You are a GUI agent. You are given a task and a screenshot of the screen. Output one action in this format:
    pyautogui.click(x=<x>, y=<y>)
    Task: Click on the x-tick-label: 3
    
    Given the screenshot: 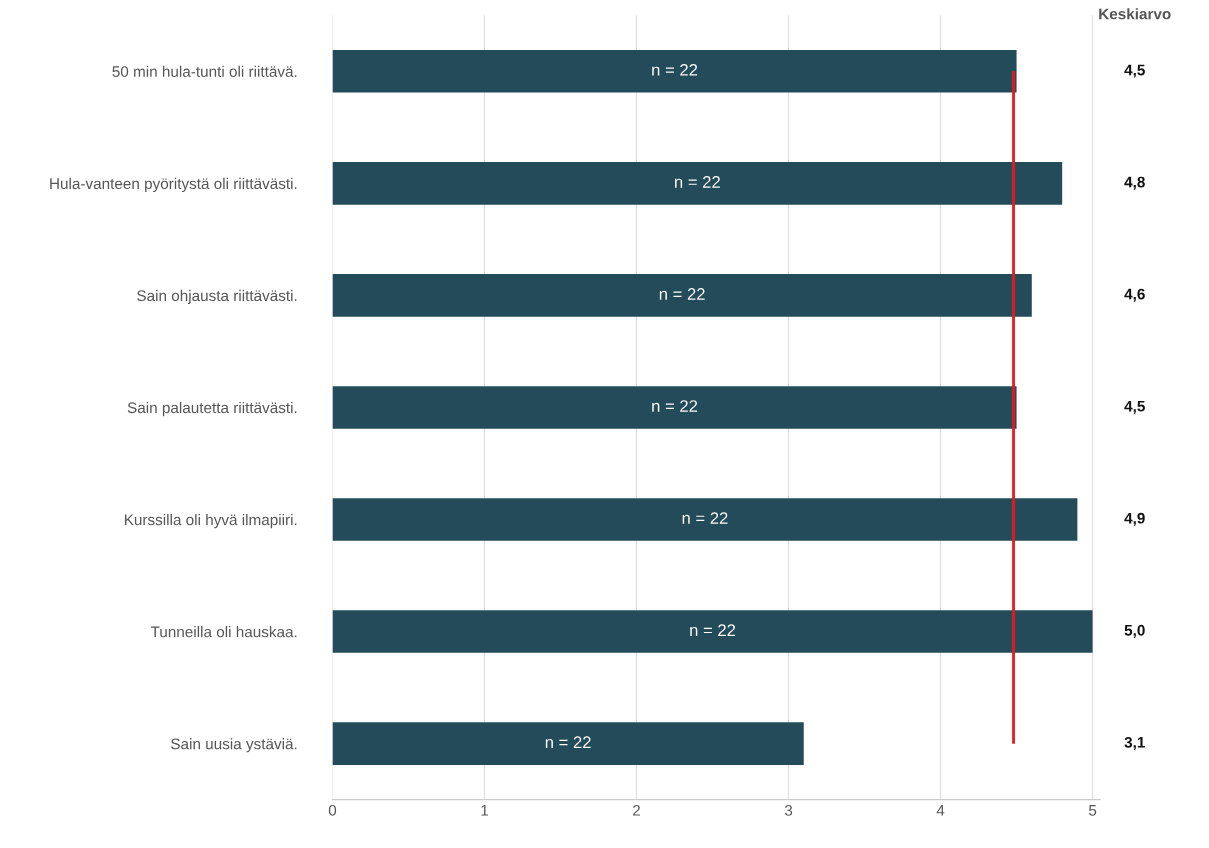 What is the action you would take?
    pyautogui.click(x=788, y=810)
    